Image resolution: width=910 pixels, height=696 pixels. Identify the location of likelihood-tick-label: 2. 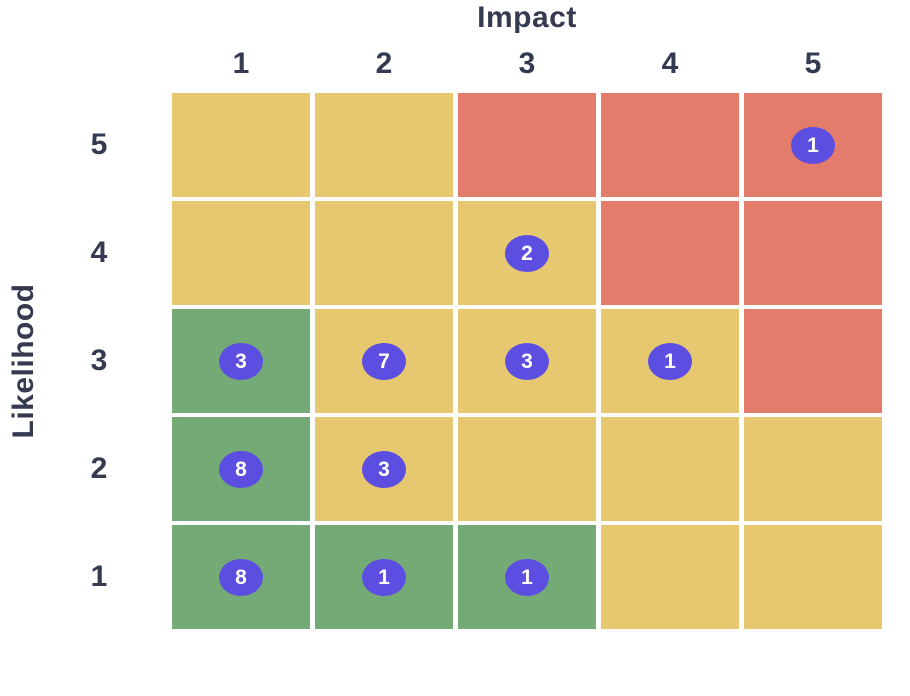
(99, 468).